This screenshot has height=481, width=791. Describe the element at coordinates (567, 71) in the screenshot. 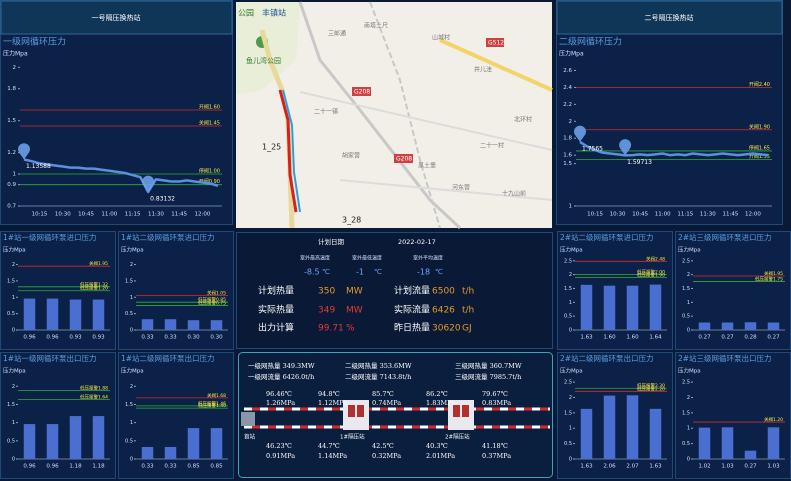

I see `y-tick-label: 2.6` at that location.